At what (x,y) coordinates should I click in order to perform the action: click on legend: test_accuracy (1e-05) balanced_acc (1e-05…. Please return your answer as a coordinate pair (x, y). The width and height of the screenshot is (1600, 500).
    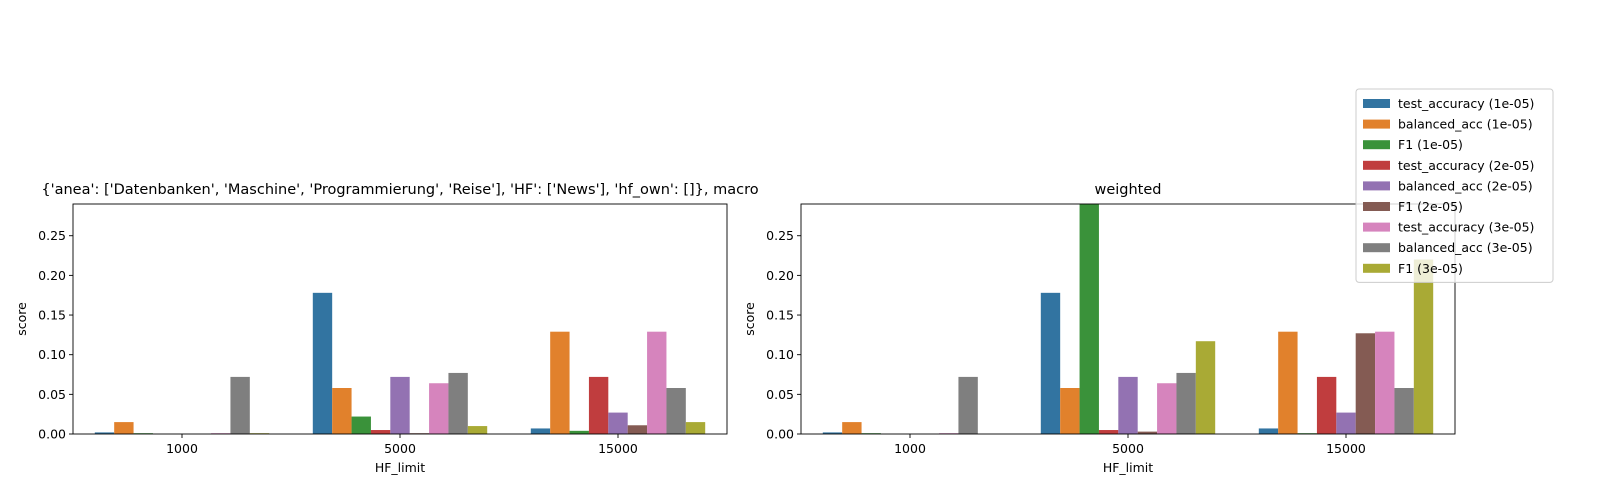
    Looking at the image, I should click on (1454, 185).